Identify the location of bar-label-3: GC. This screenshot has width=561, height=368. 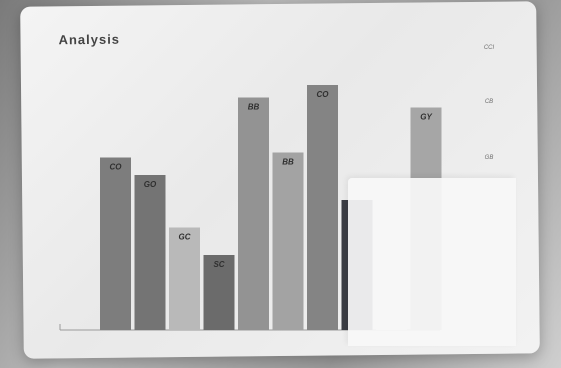
(185, 237).